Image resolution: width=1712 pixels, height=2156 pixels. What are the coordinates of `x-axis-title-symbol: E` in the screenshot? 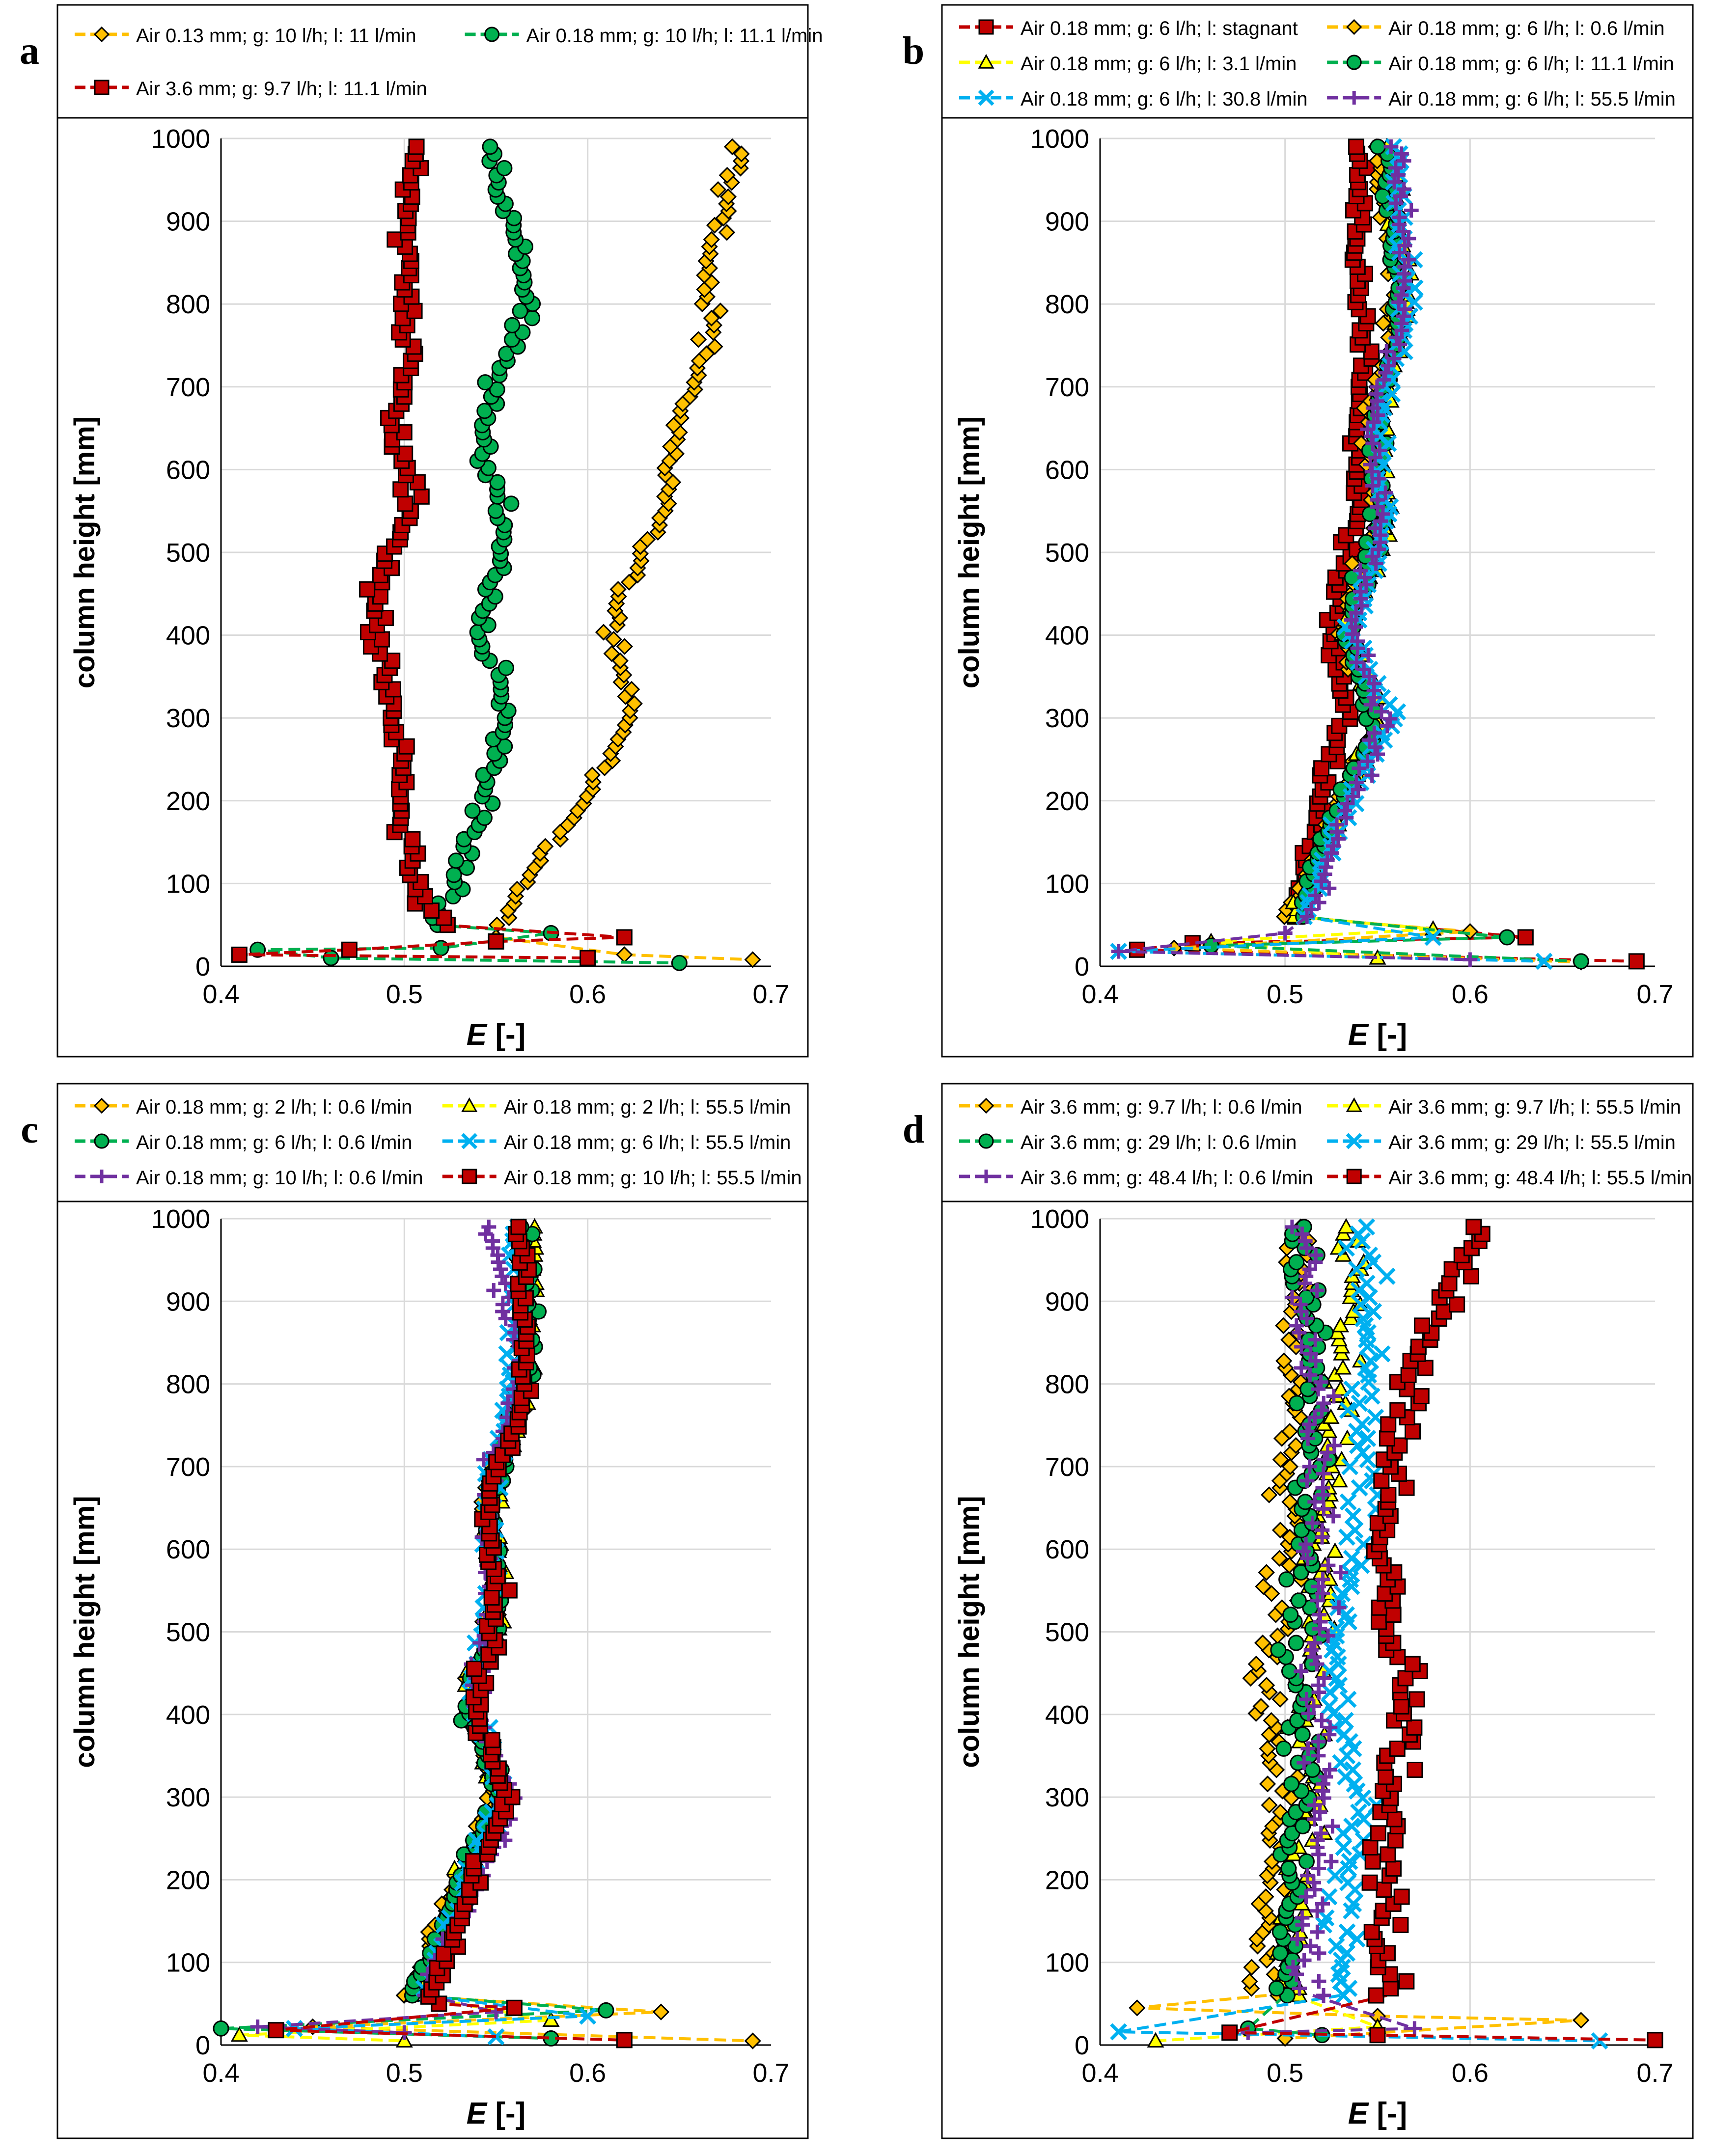 It's located at (1358, 2113).